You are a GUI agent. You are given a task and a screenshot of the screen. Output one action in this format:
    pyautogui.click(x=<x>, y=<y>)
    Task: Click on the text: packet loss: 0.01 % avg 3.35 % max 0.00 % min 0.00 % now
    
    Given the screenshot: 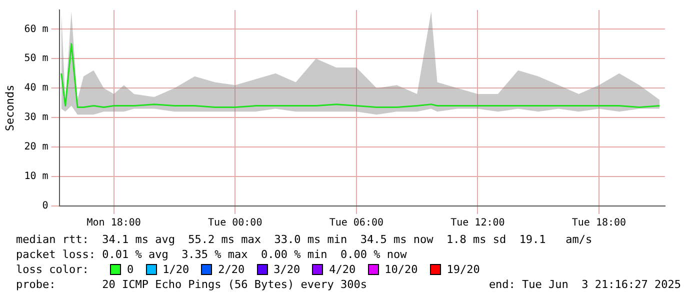 What is the action you would take?
    pyautogui.click(x=211, y=254)
    